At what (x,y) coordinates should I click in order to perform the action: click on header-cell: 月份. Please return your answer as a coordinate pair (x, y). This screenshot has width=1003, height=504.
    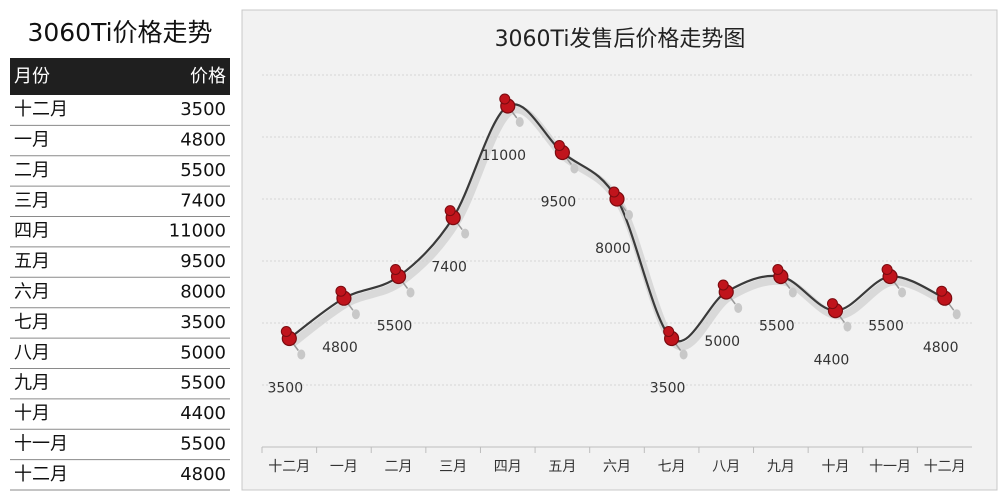
    Looking at the image, I should click on (32, 76).